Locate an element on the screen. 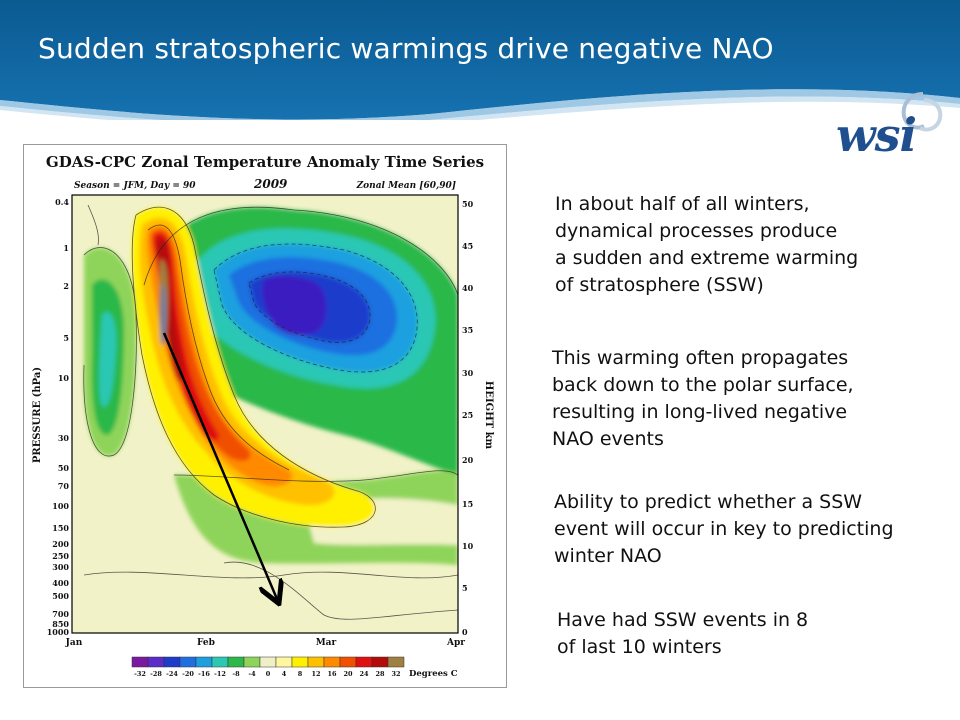 This screenshot has height=720, width=960. month-tick: Feb is located at coordinates (206, 643).